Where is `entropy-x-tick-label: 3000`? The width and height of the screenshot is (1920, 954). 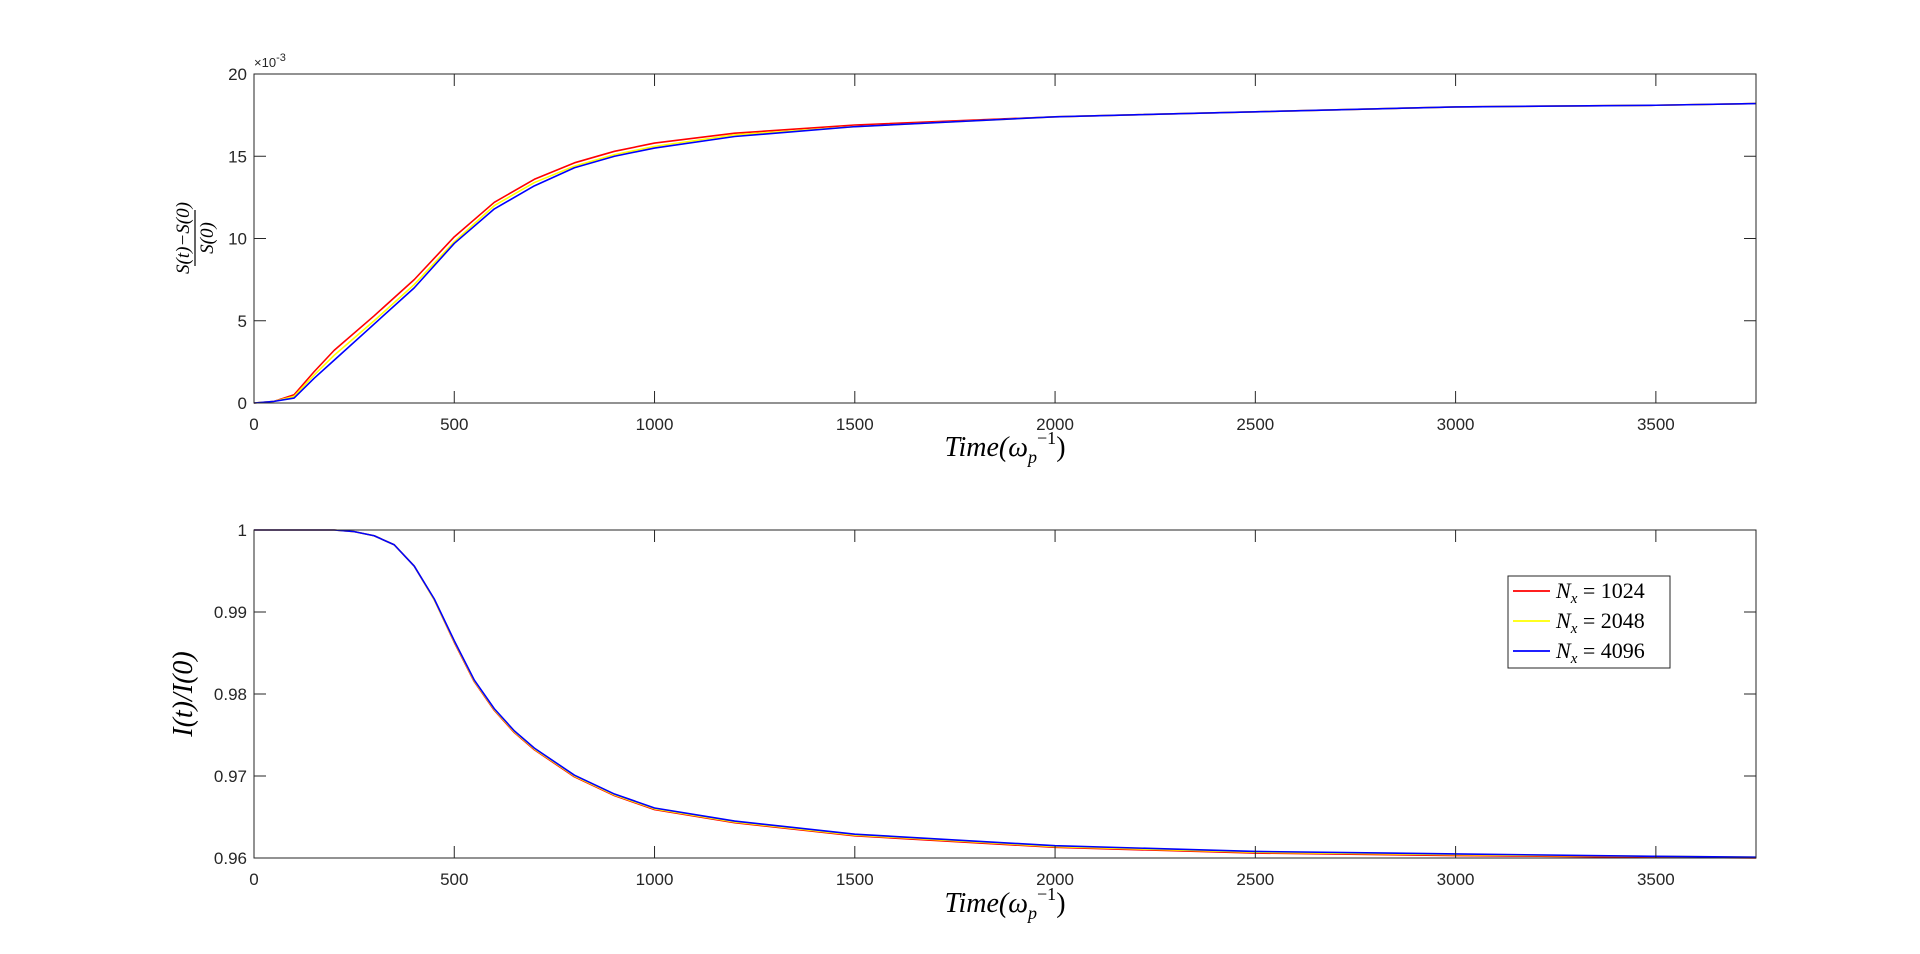 entropy-x-tick-label: 3000 is located at coordinates (1456, 424).